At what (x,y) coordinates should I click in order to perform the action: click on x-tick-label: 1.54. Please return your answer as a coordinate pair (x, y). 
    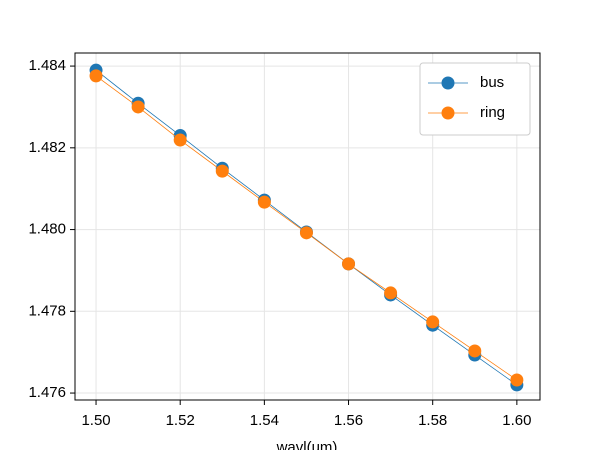
    Looking at the image, I should click on (264, 420).